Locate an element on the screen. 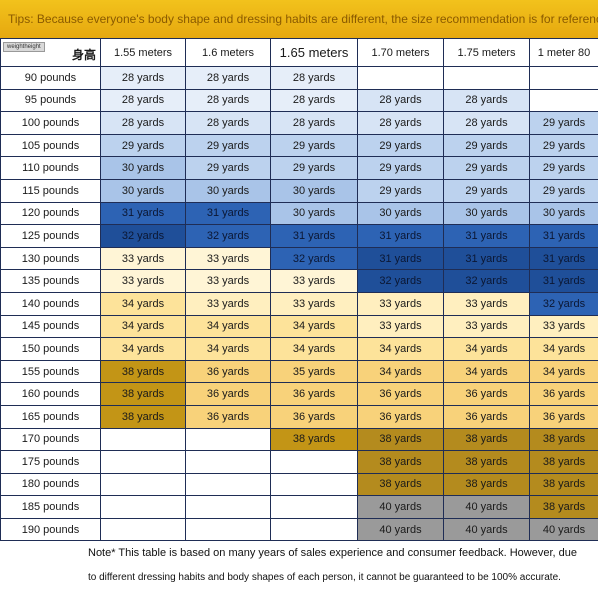 Image resolution: width=598 pixels, height=598 pixels. weight-height-label: weightheight is located at coordinates (24, 47).